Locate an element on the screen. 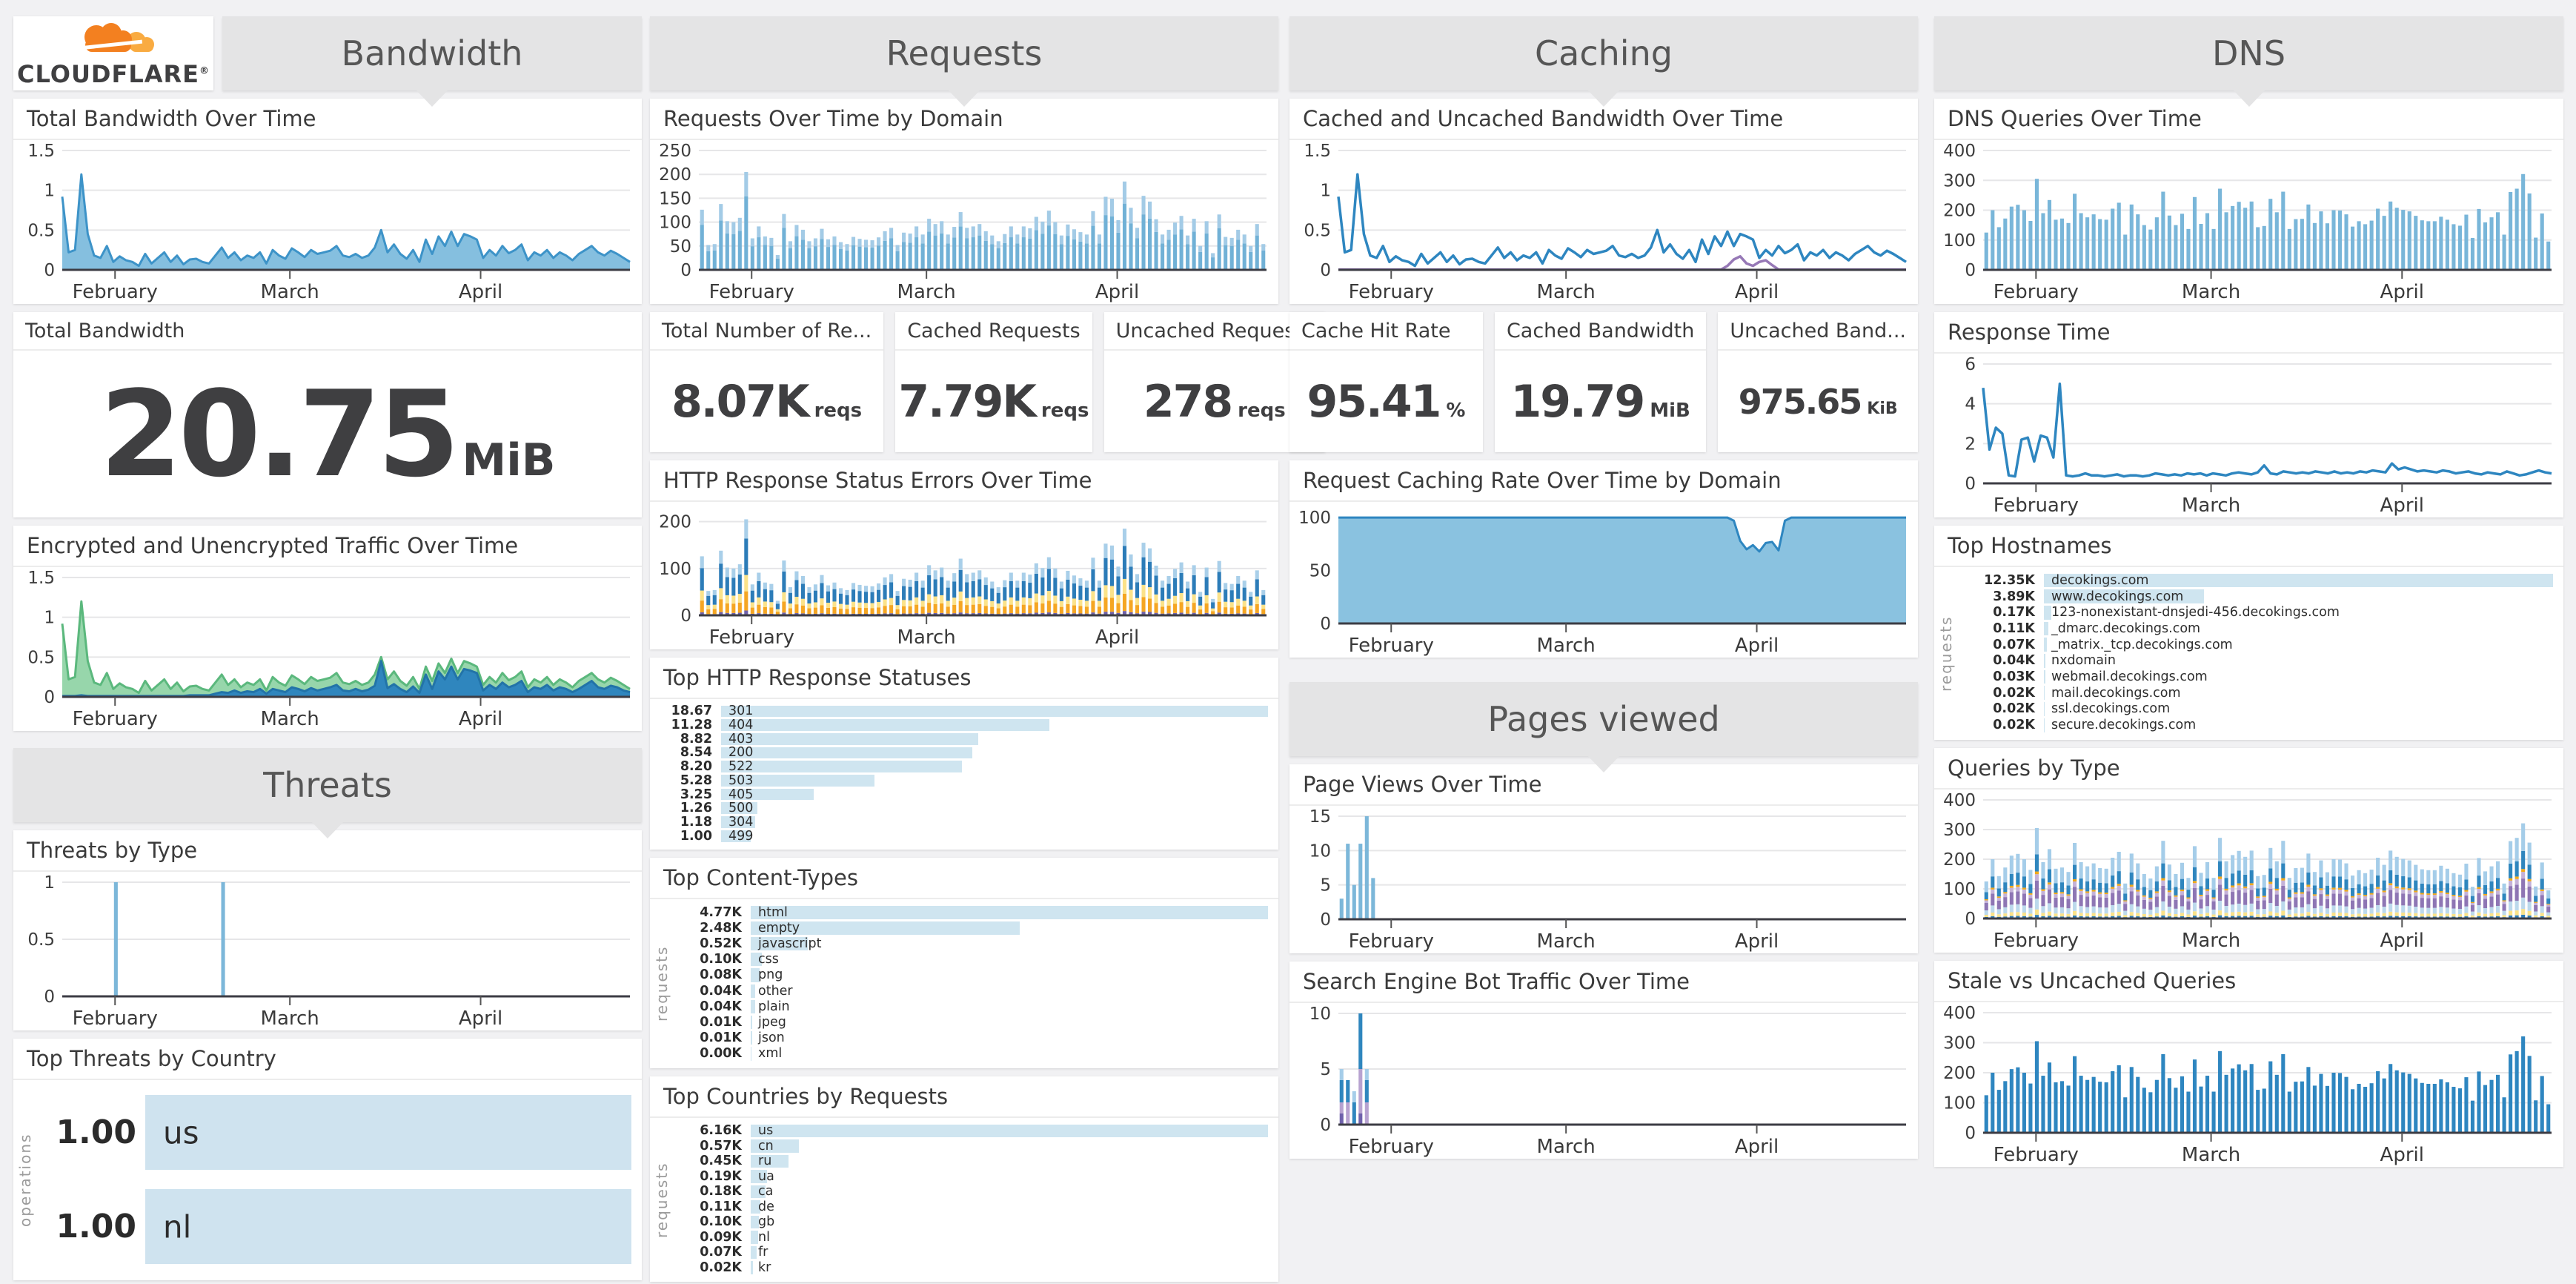 This screenshot has height=1284, width=2576. list-row: 0.10K gb is located at coordinates (973, 1222).